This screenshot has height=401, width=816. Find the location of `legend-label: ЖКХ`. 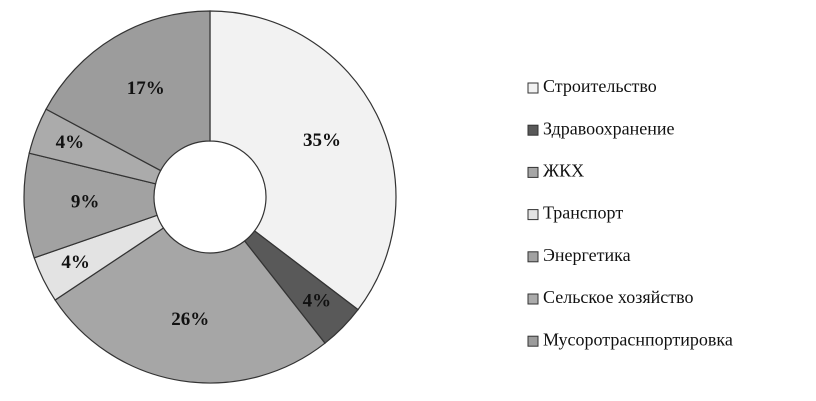

legend-label: ЖКХ is located at coordinates (563, 171).